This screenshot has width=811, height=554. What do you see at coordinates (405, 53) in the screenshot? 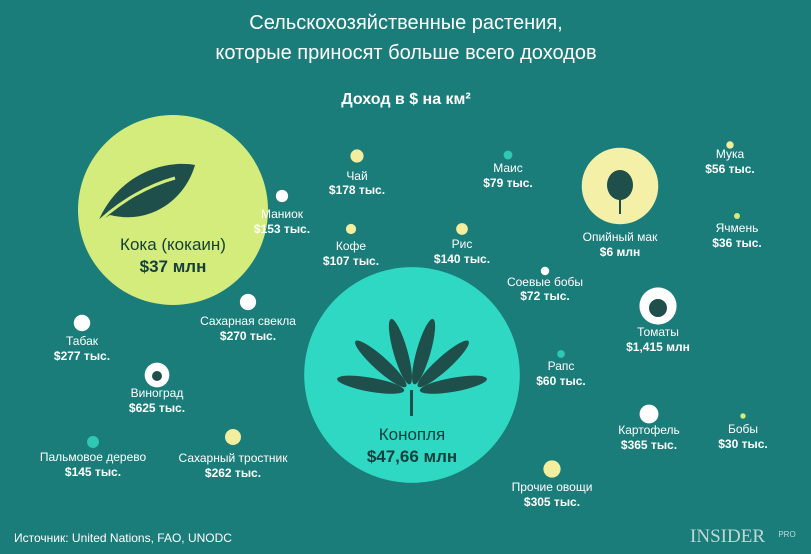
I see `title-line: которые приносят больше всего доходов` at bounding box center [405, 53].